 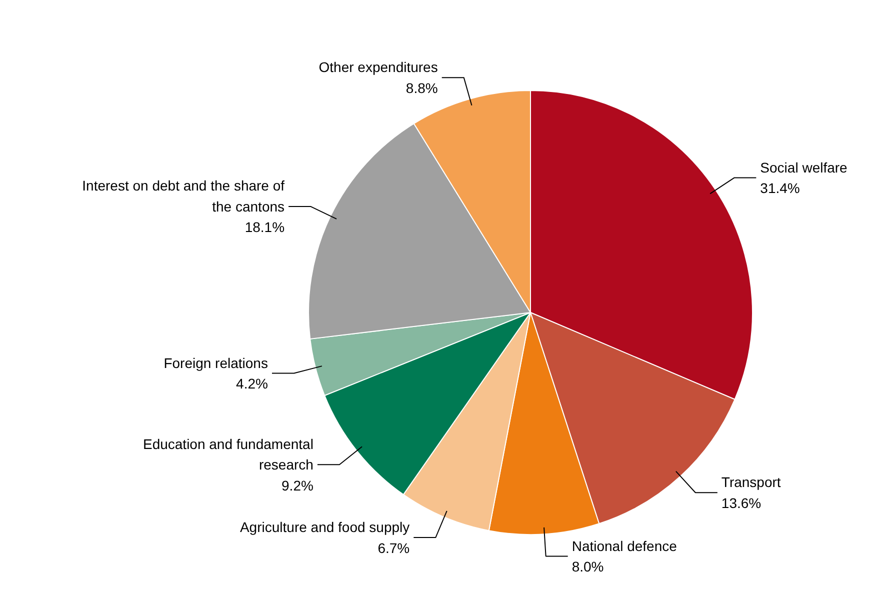 What do you see at coordinates (588, 566) in the screenshot?
I see `data-label: 8.0%` at bounding box center [588, 566].